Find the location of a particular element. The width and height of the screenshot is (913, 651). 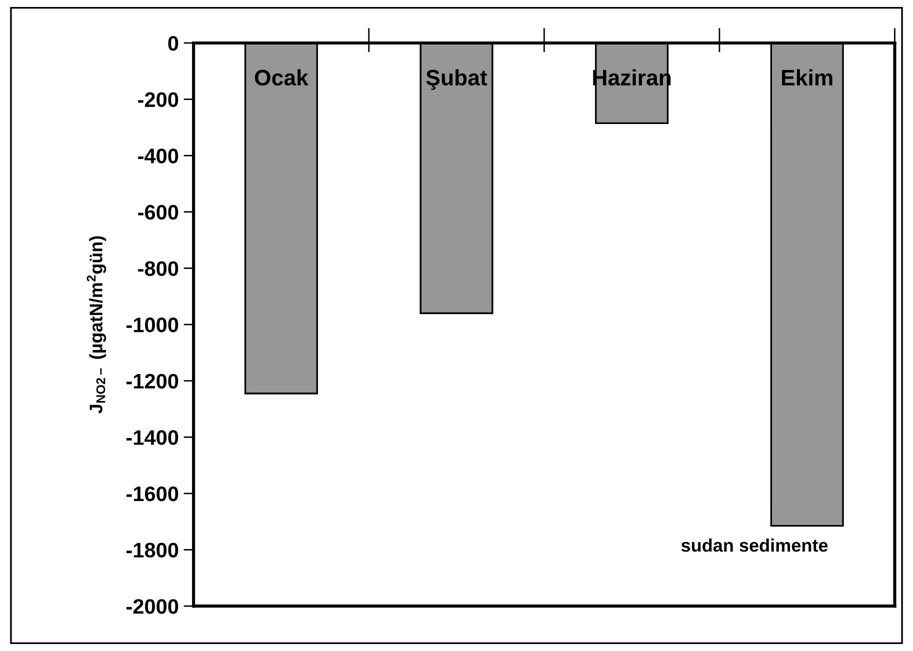

y-tick-label: -1600 is located at coordinates (152, 494).